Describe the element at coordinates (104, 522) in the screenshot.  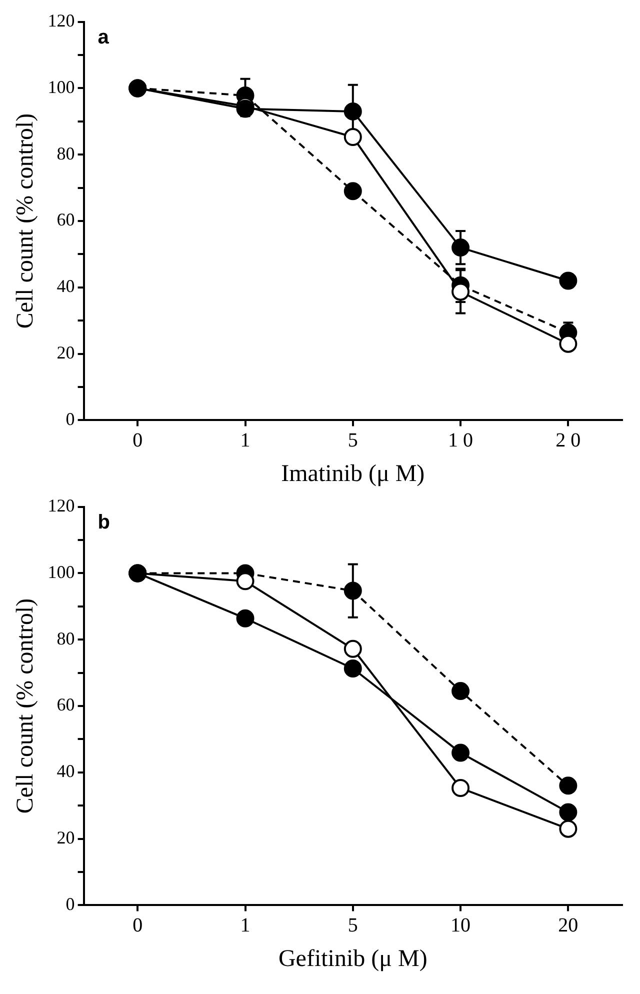
I see `annotation: b` at that location.